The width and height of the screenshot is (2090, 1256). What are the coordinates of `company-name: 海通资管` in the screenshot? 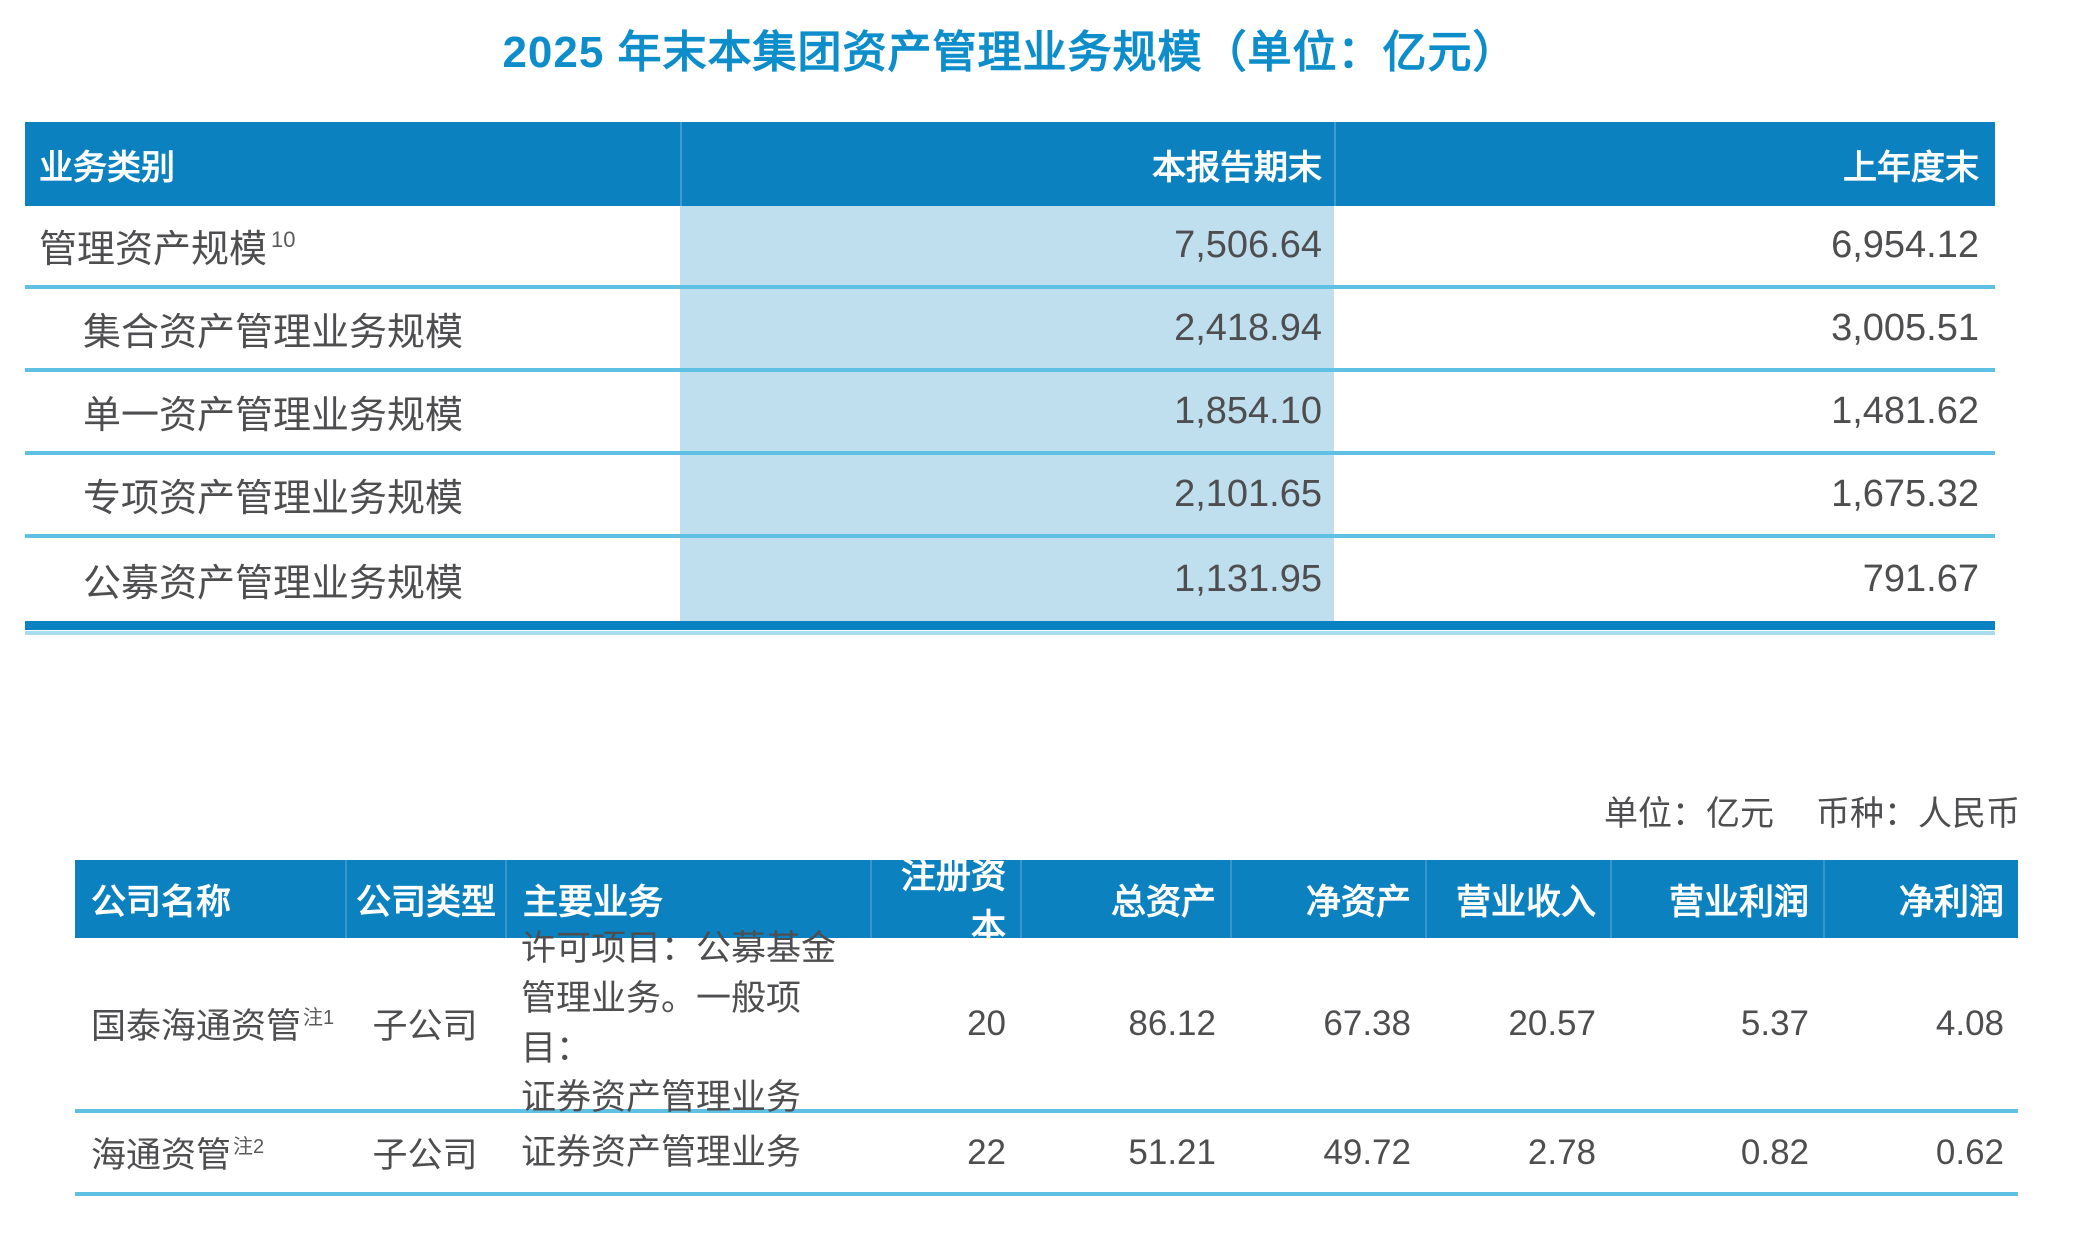 It's located at (161, 1155).